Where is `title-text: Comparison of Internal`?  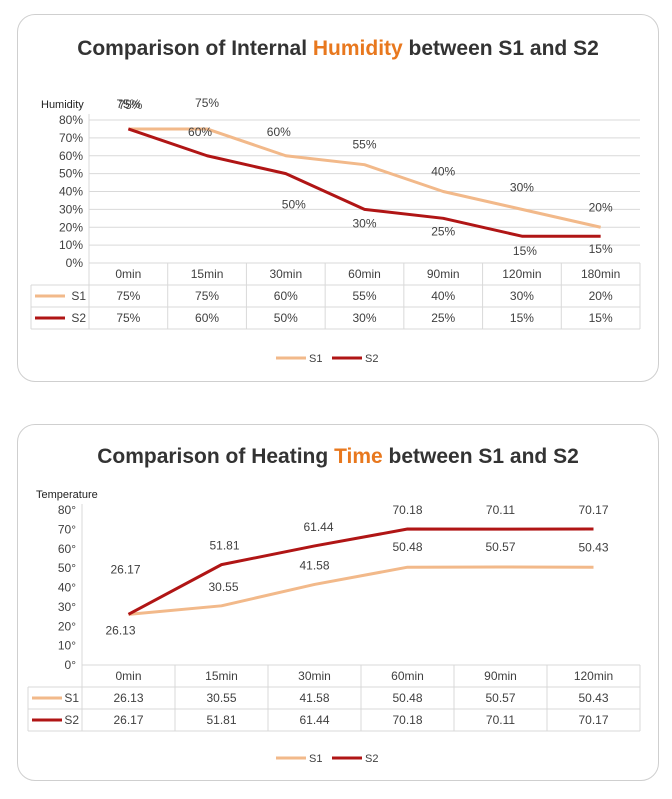 title-text: Comparison of Internal is located at coordinates (195, 48).